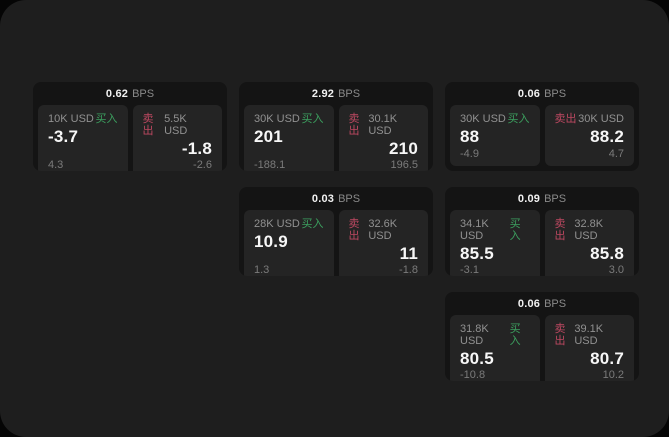 The height and width of the screenshot is (437, 669). What do you see at coordinates (607, 358) in the screenshot?
I see `sell-price: 80.7` at bounding box center [607, 358].